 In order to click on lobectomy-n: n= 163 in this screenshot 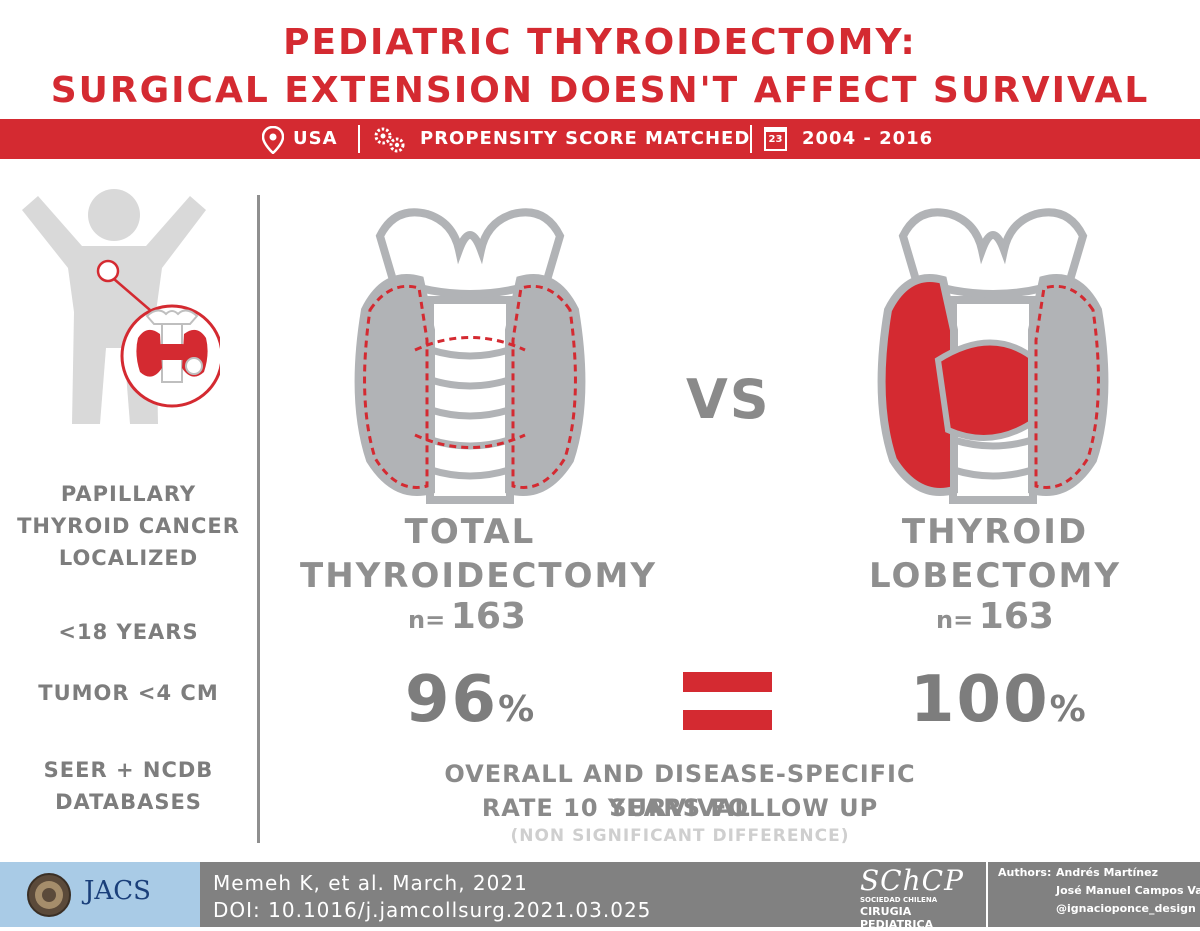, I will do `click(995, 616)`.